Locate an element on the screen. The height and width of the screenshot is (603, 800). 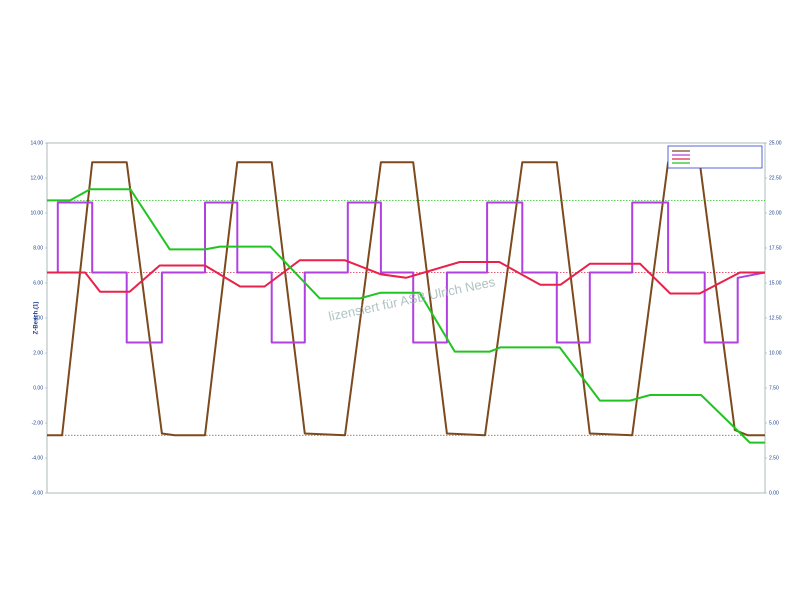
y-tick-label: 2.00 is located at coordinates (38, 353).